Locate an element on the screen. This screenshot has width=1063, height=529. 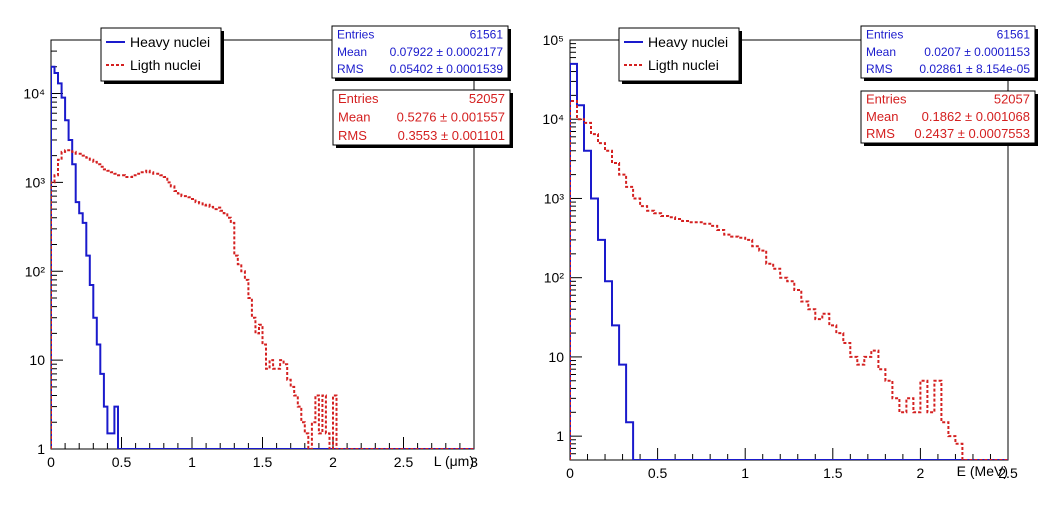
stats-value: 0.2437 ± 0.0007553 is located at coordinates (972, 133).